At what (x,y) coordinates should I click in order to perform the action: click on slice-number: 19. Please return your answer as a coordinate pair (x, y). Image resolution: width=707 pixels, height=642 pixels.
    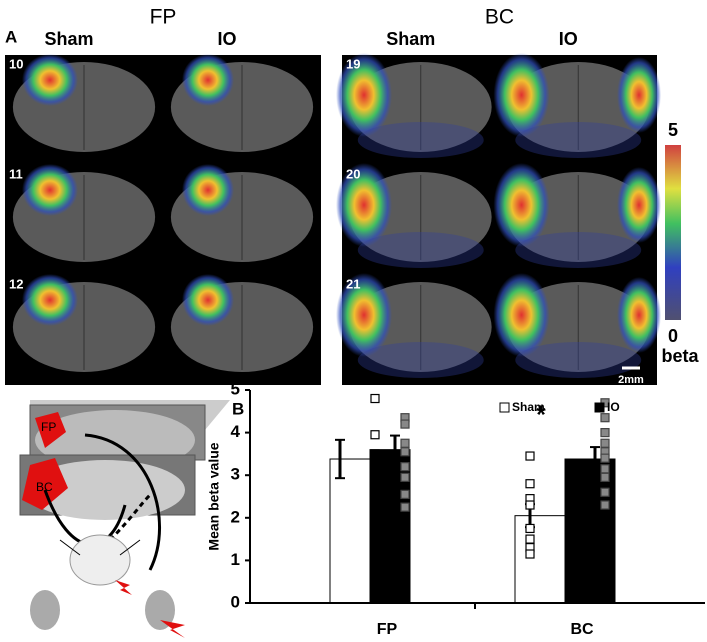
    Looking at the image, I should click on (353, 63).